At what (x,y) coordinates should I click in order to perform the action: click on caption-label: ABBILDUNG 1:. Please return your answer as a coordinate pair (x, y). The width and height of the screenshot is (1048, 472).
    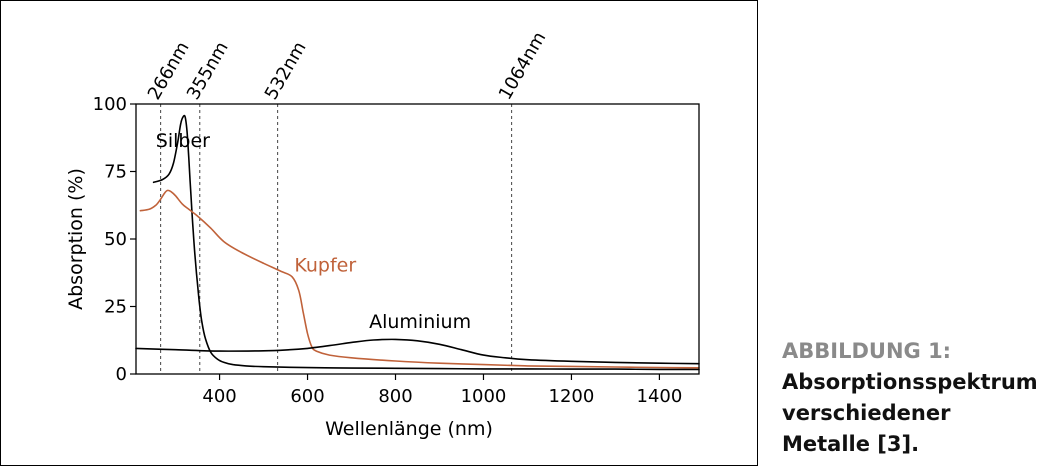
    Looking at the image, I should click on (867, 351).